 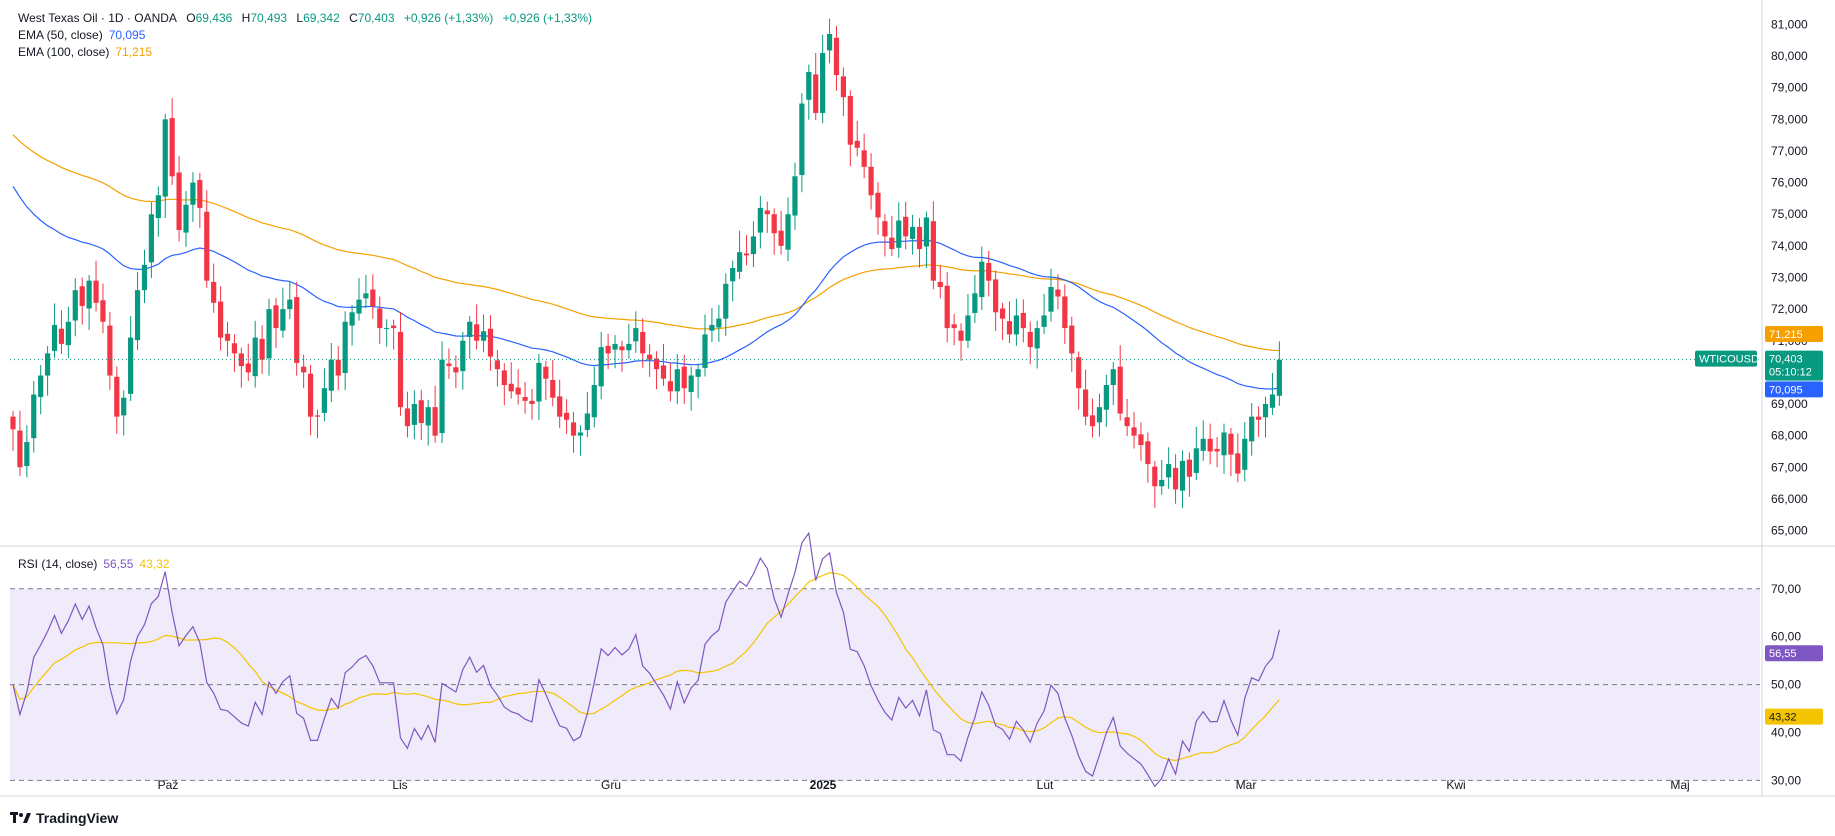 What do you see at coordinates (1789, 436) in the screenshot?
I see `price-tick-label: 68,000` at bounding box center [1789, 436].